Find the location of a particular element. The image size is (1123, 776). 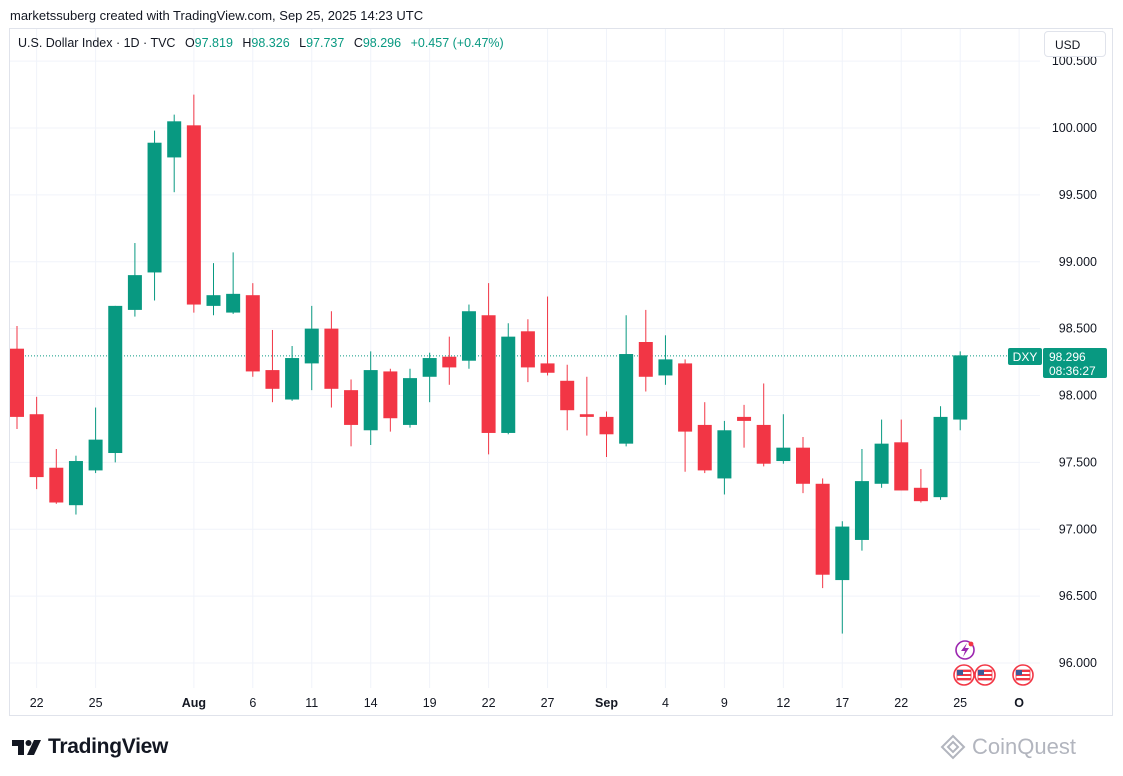

x-tick-label: 9 is located at coordinates (724, 703).